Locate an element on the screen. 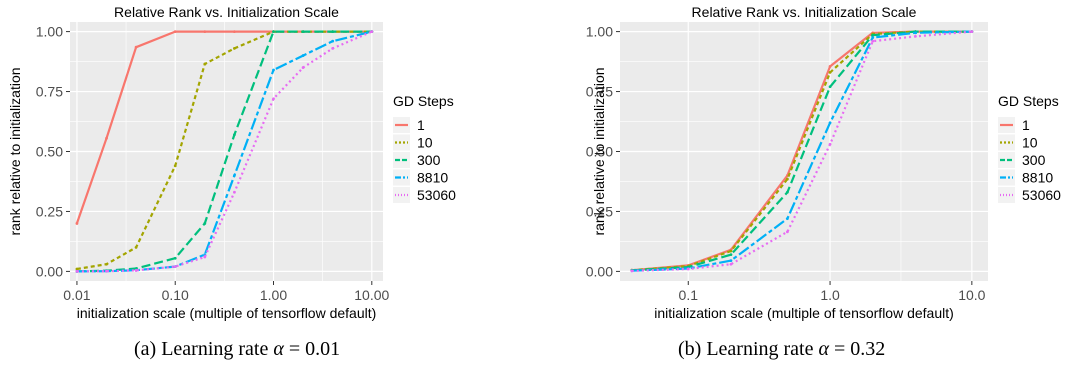 The height and width of the screenshot is (377, 1080). caption-a: (a) Learning rate α = 0.01 is located at coordinates (237, 349).